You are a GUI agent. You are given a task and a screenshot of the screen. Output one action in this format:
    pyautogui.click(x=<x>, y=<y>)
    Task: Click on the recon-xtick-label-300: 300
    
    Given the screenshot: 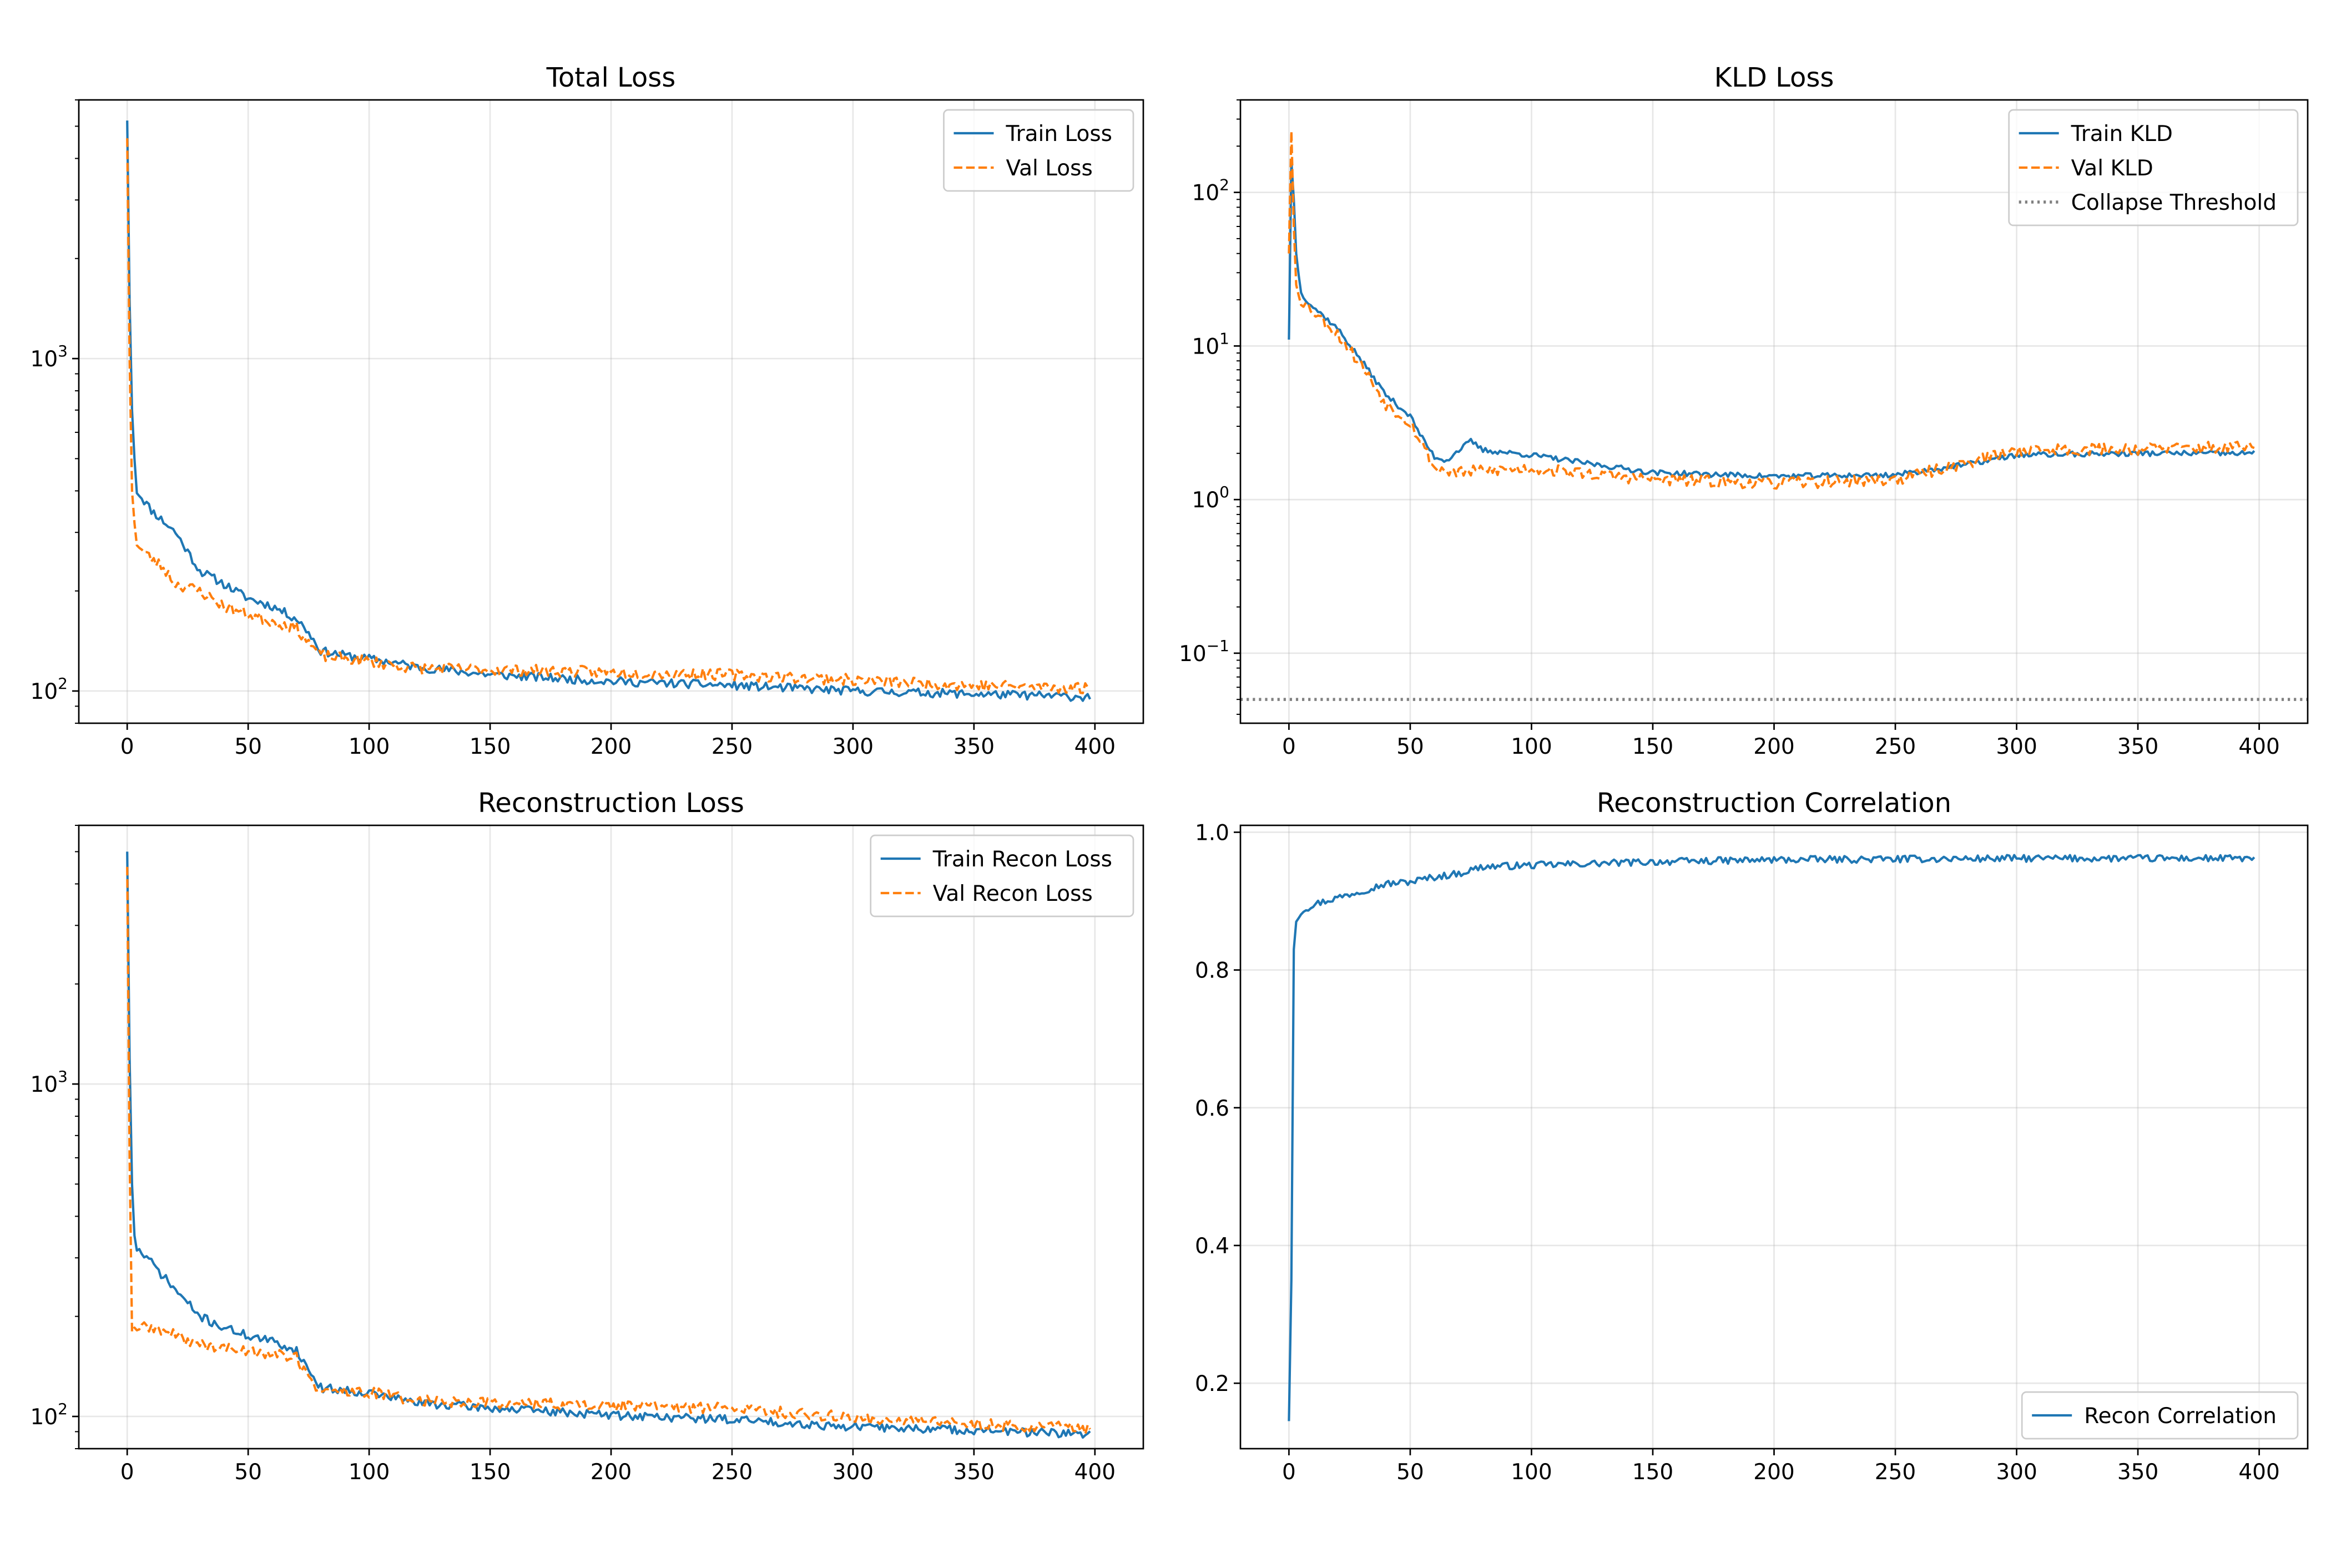 What is the action you would take?
    pyautogui.click(x=854, y=1472)
    